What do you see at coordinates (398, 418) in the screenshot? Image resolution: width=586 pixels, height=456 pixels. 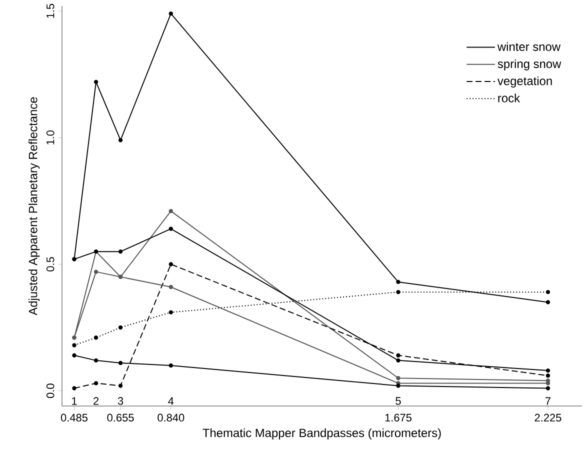 I see `x-tick-label: 1.675` at bounding box center [398, 418].